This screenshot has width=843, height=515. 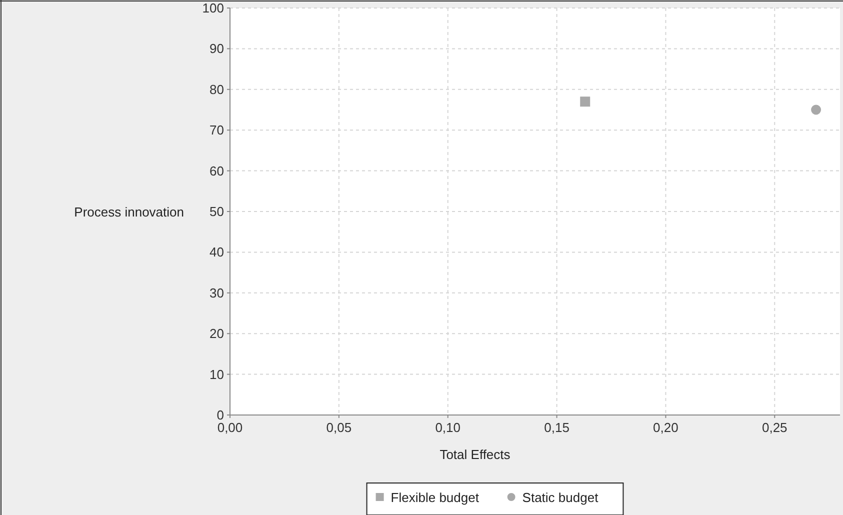 I want to click on y-tick-label: 70, so click(x=217, y=130).